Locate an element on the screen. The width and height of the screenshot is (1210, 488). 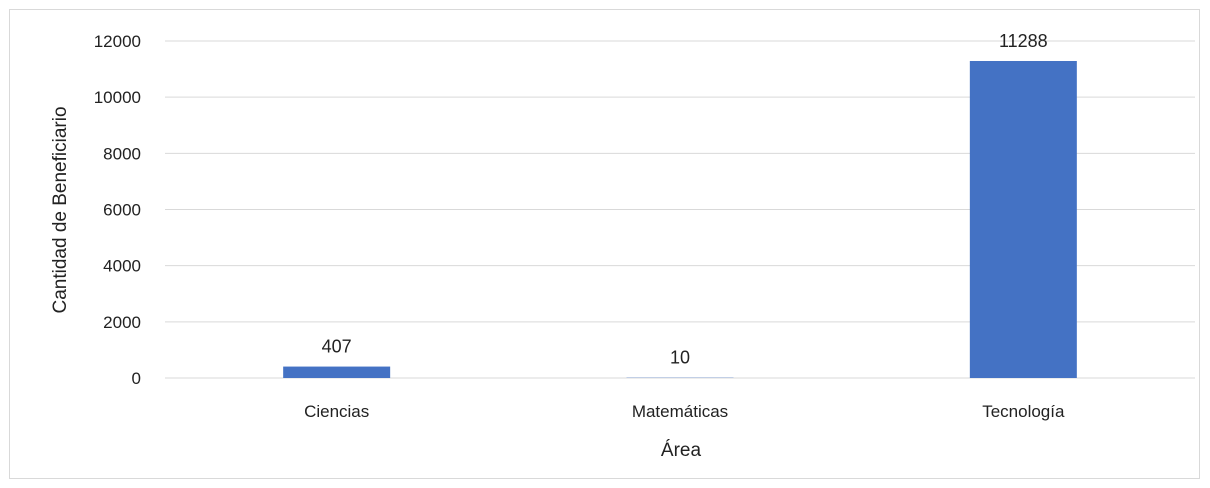
y-tick-label: 4000 is located at coordinates (122, 266).